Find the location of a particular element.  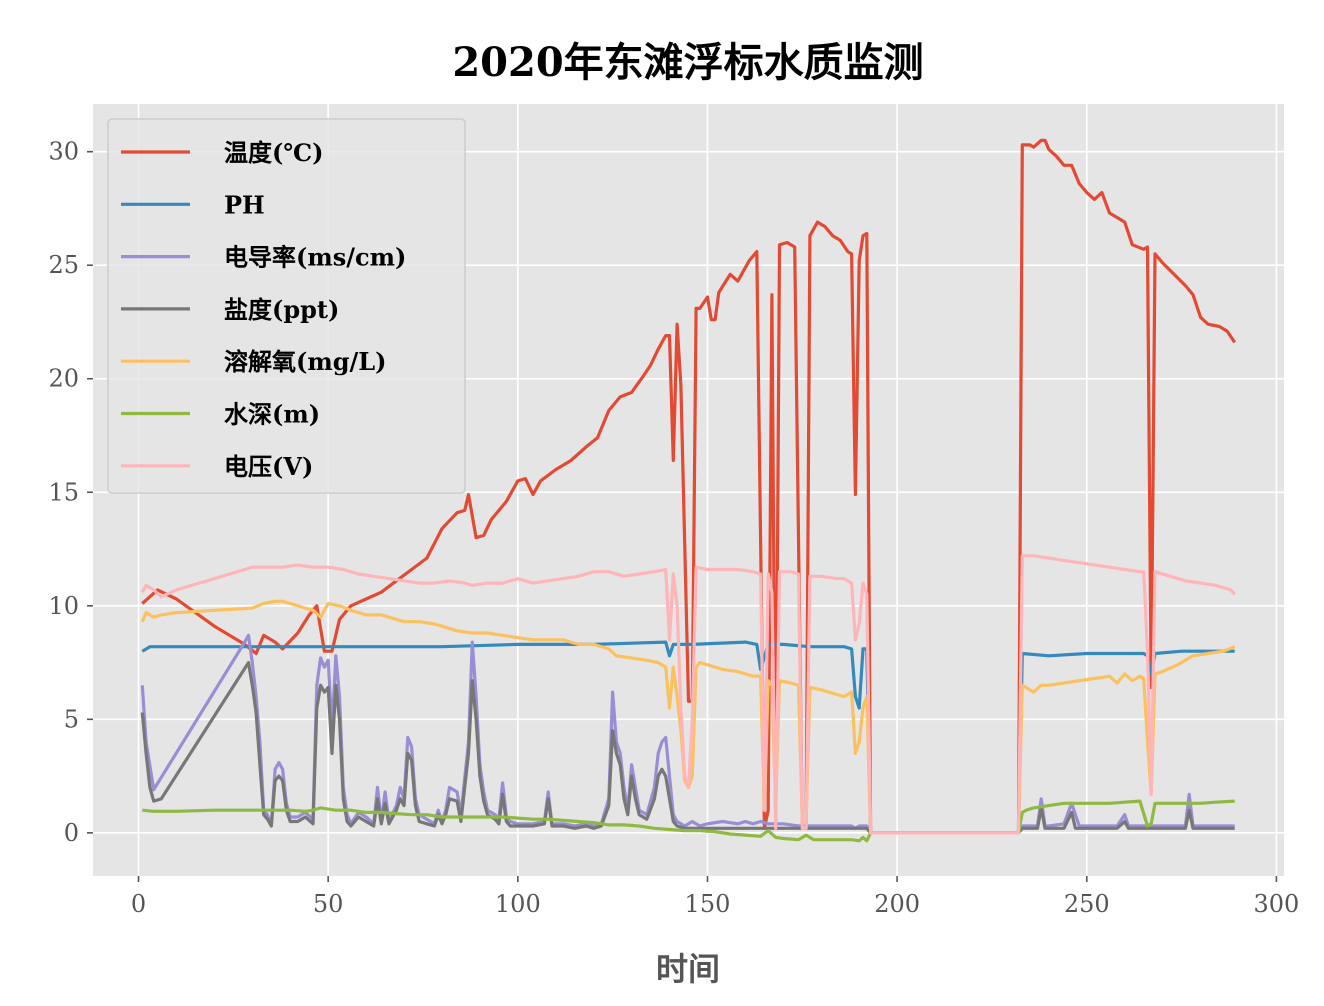

y-tick-label: 30 is located at coordinates (63, 152).